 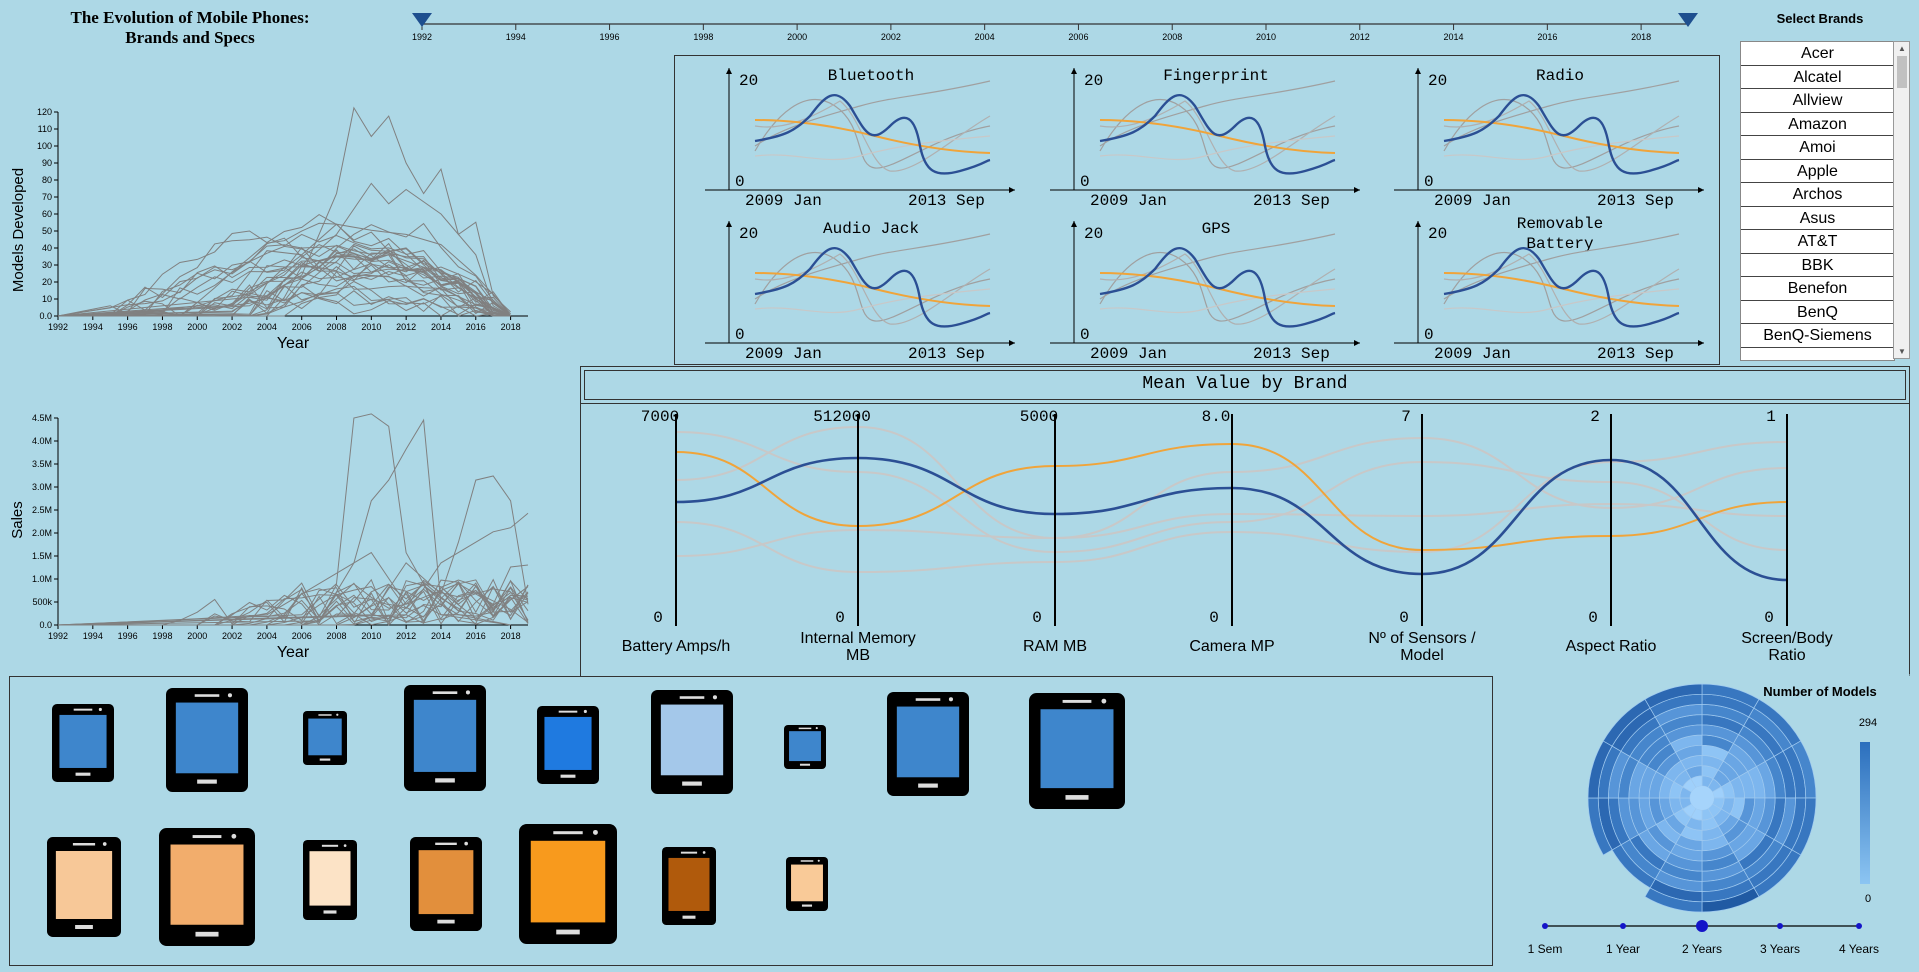 What do you see at coordinates (42, 510) in the screenshot?
I see `sales-y-tick-label: 2.5M` at bounding box center [42, 510].